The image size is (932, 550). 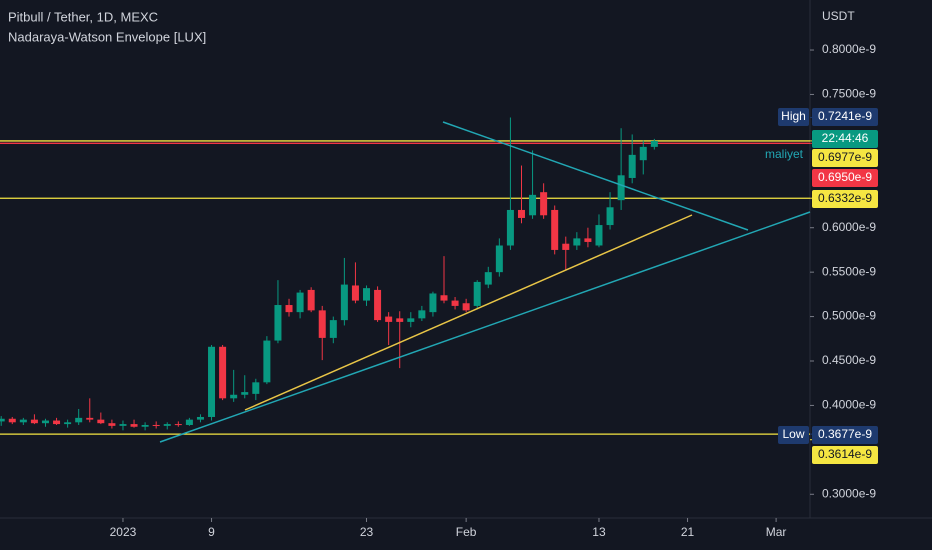 I want to click on marker-name: High, so click(x=793, y=116).